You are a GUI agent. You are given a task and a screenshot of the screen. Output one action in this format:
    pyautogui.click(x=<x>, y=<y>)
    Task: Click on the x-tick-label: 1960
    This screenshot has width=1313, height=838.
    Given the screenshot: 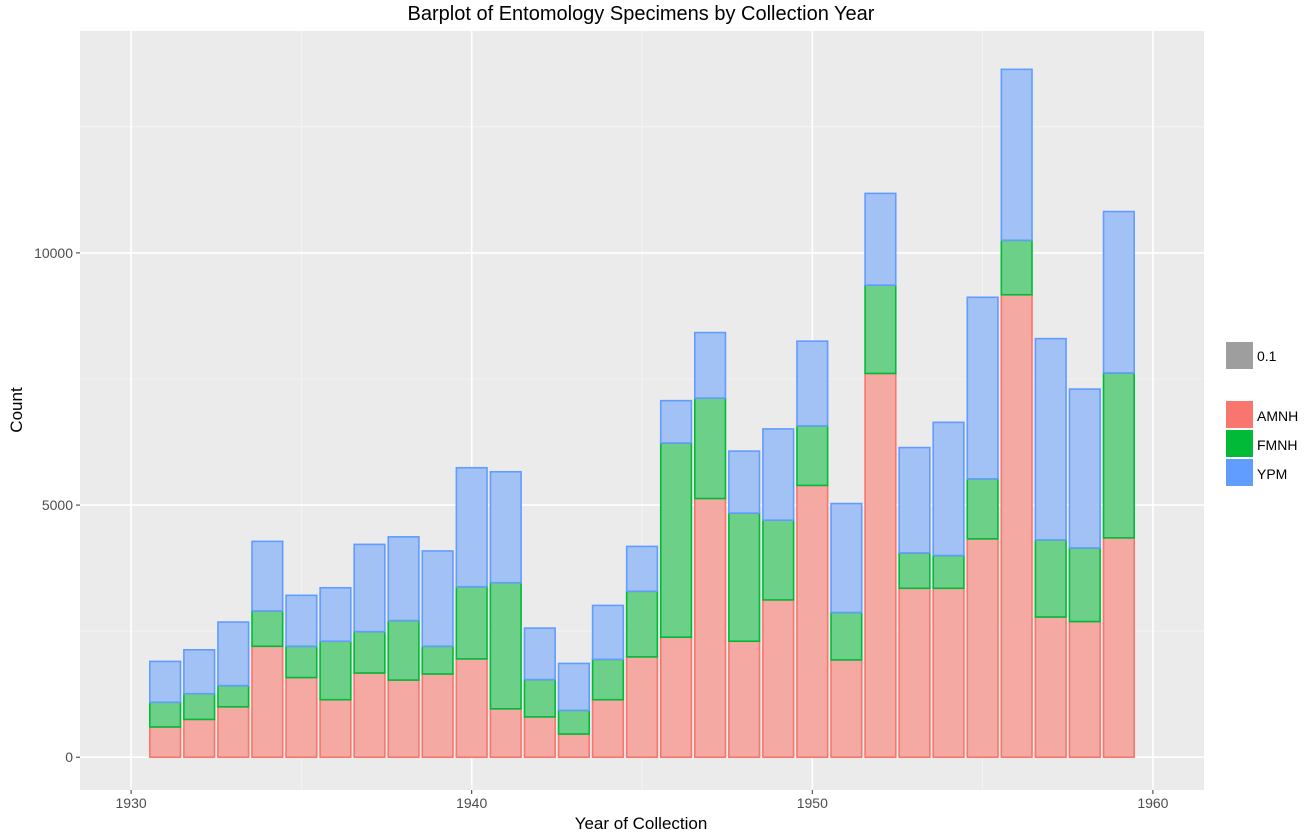 What is the action you would take?
    pyautogui.click(x=1152, y=803)
    